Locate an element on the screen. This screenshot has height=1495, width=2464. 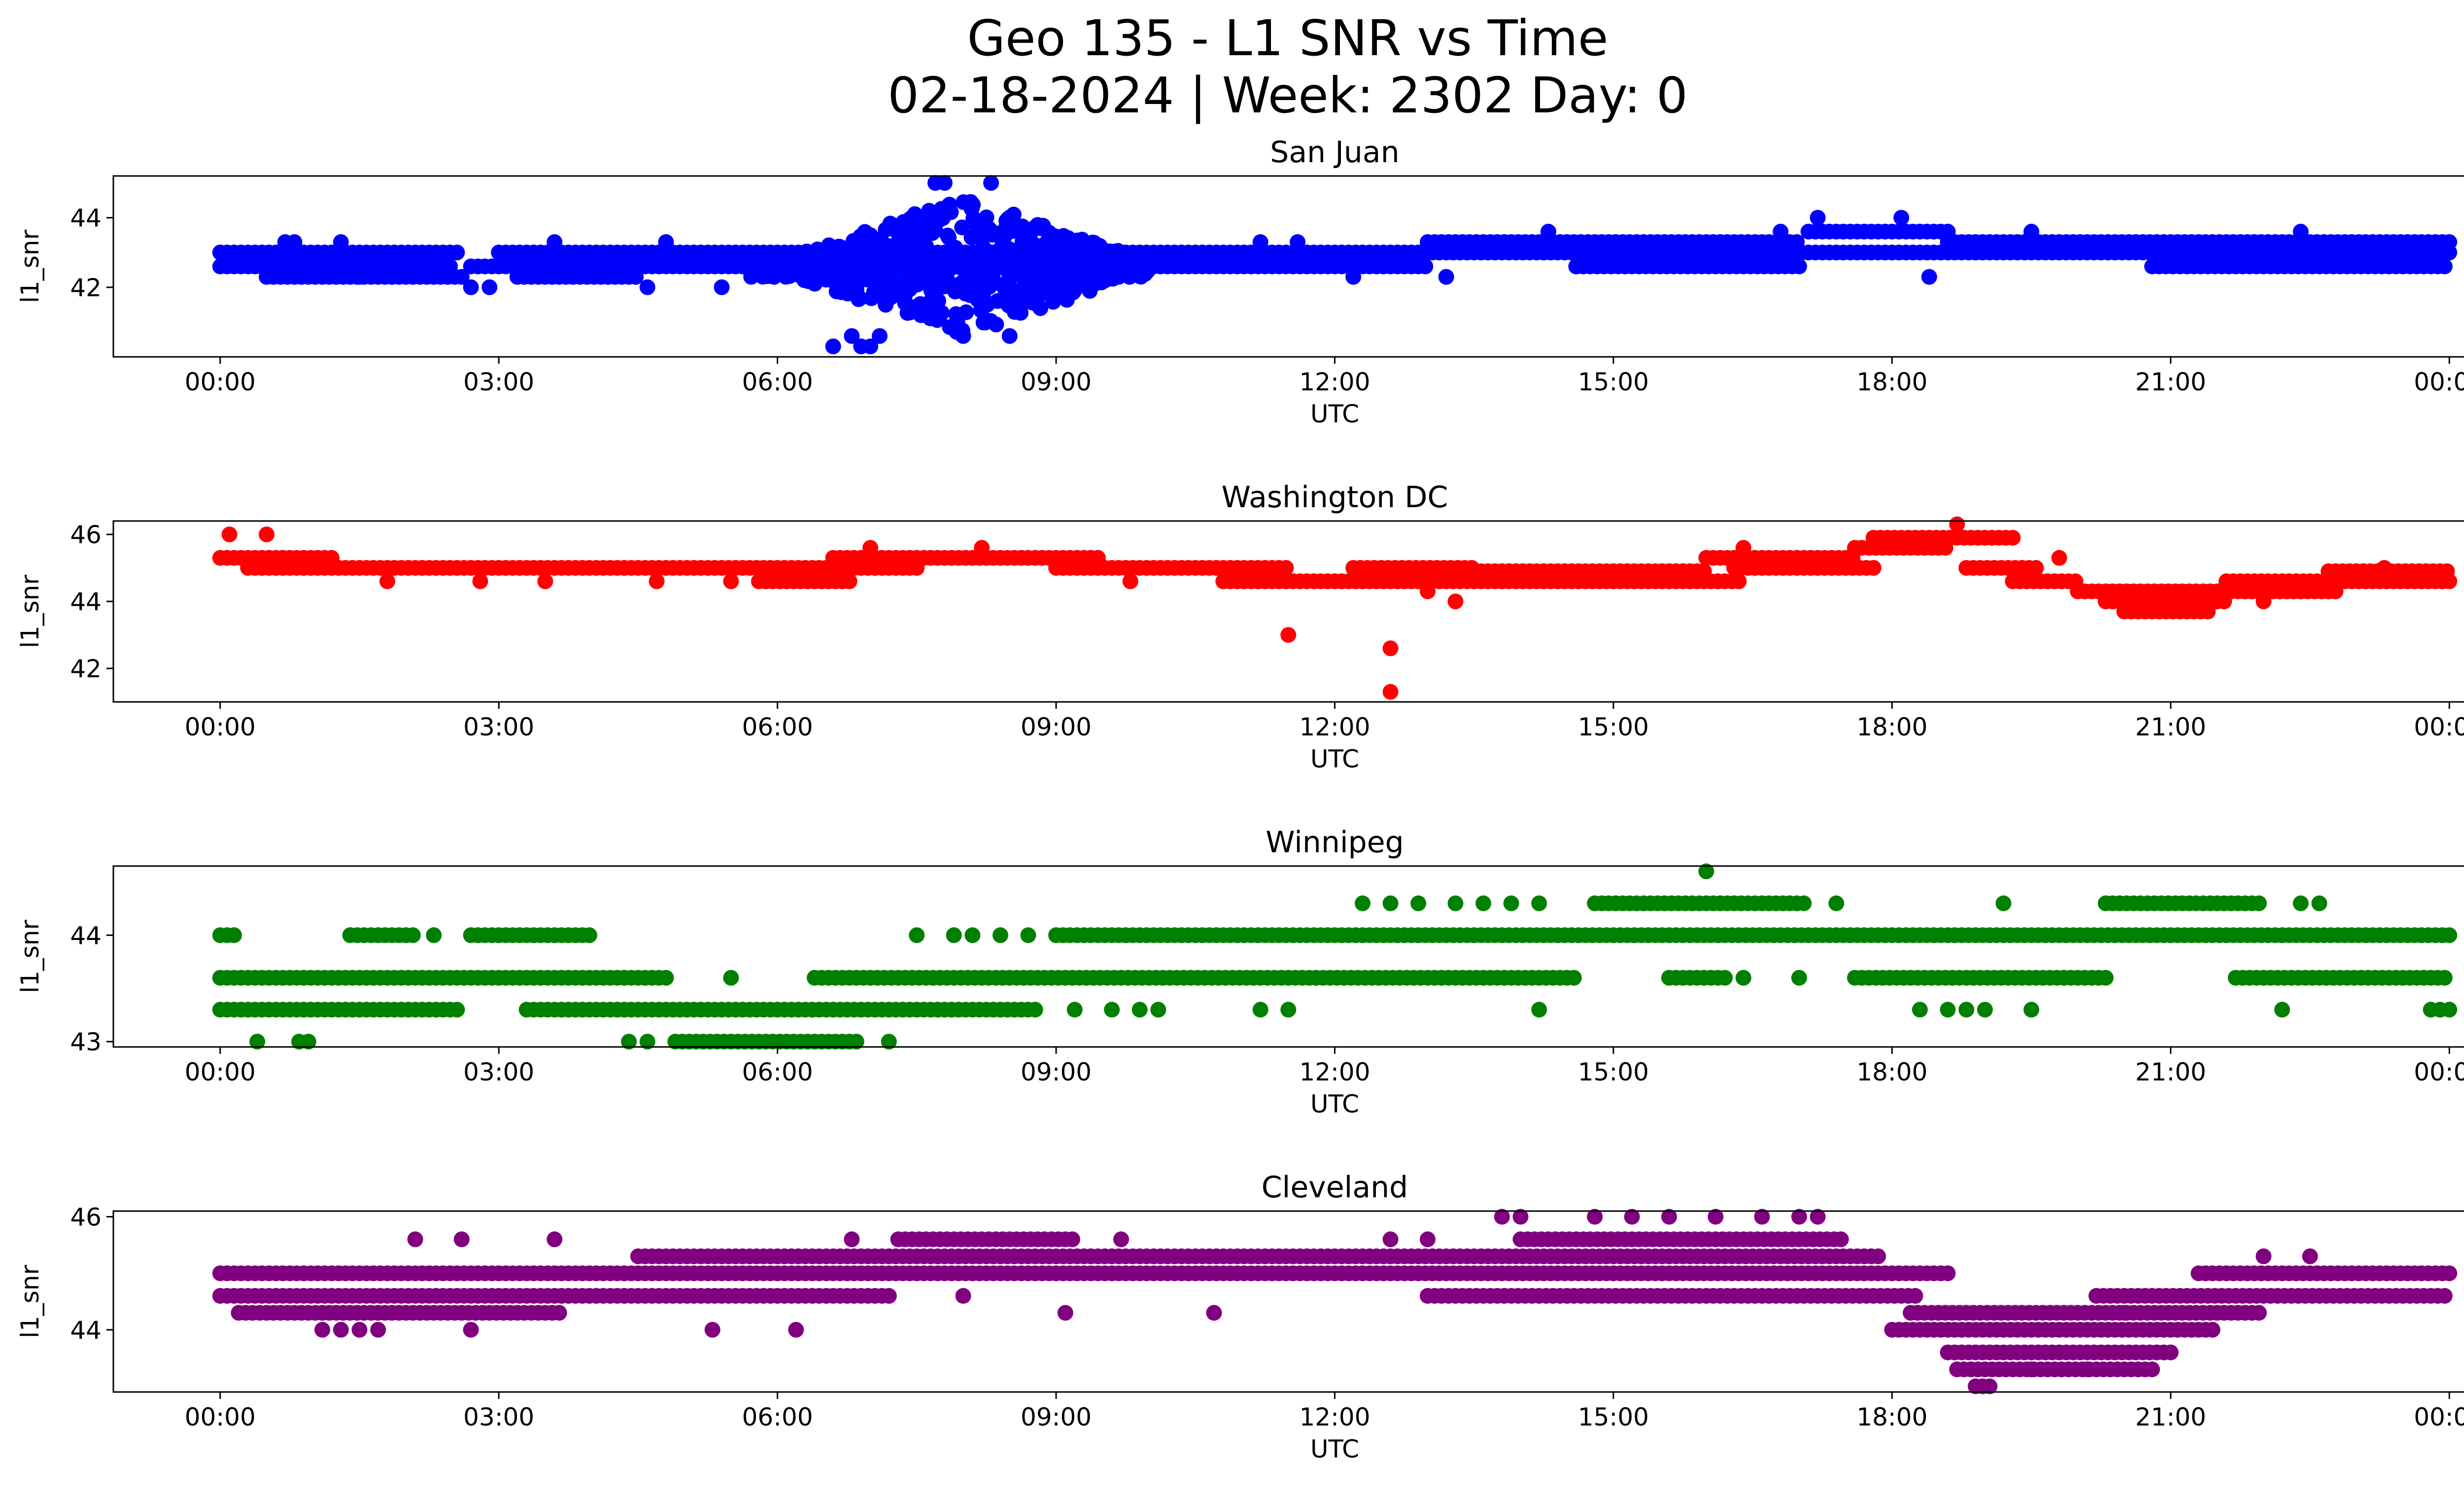
chart-1-ytick-label: 44 is located at coordinates (86, 602).